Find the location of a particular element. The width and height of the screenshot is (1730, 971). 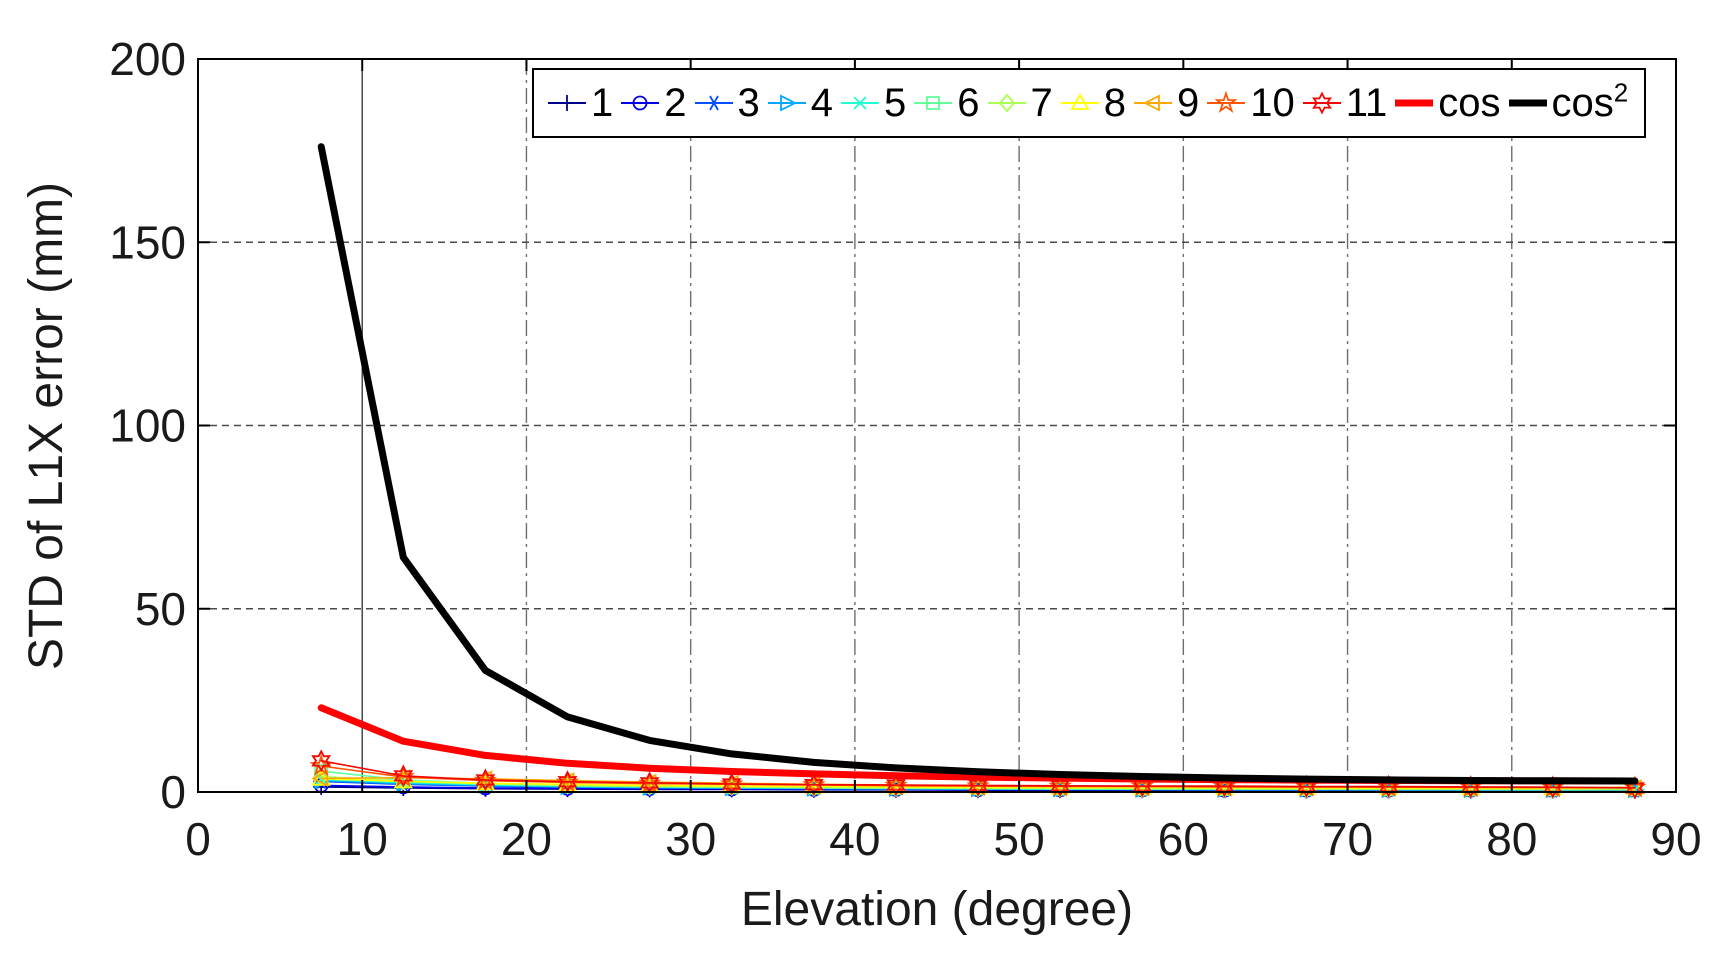

x-tick-label: 60 is located at coordinates (1183, 839).